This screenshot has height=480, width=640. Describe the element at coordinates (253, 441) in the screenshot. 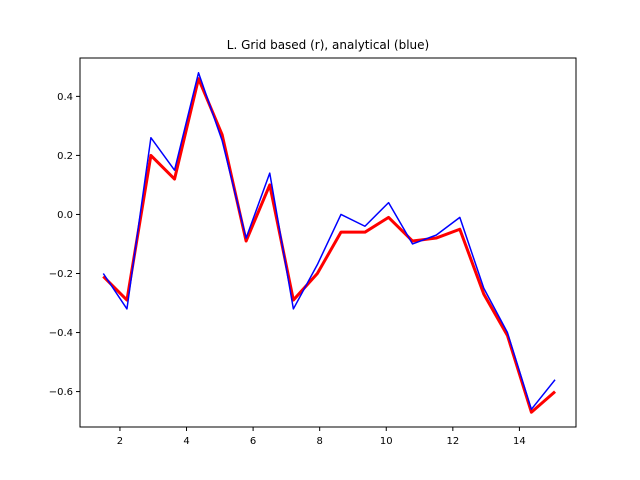

I see `x-tick-label: 6` at that location.